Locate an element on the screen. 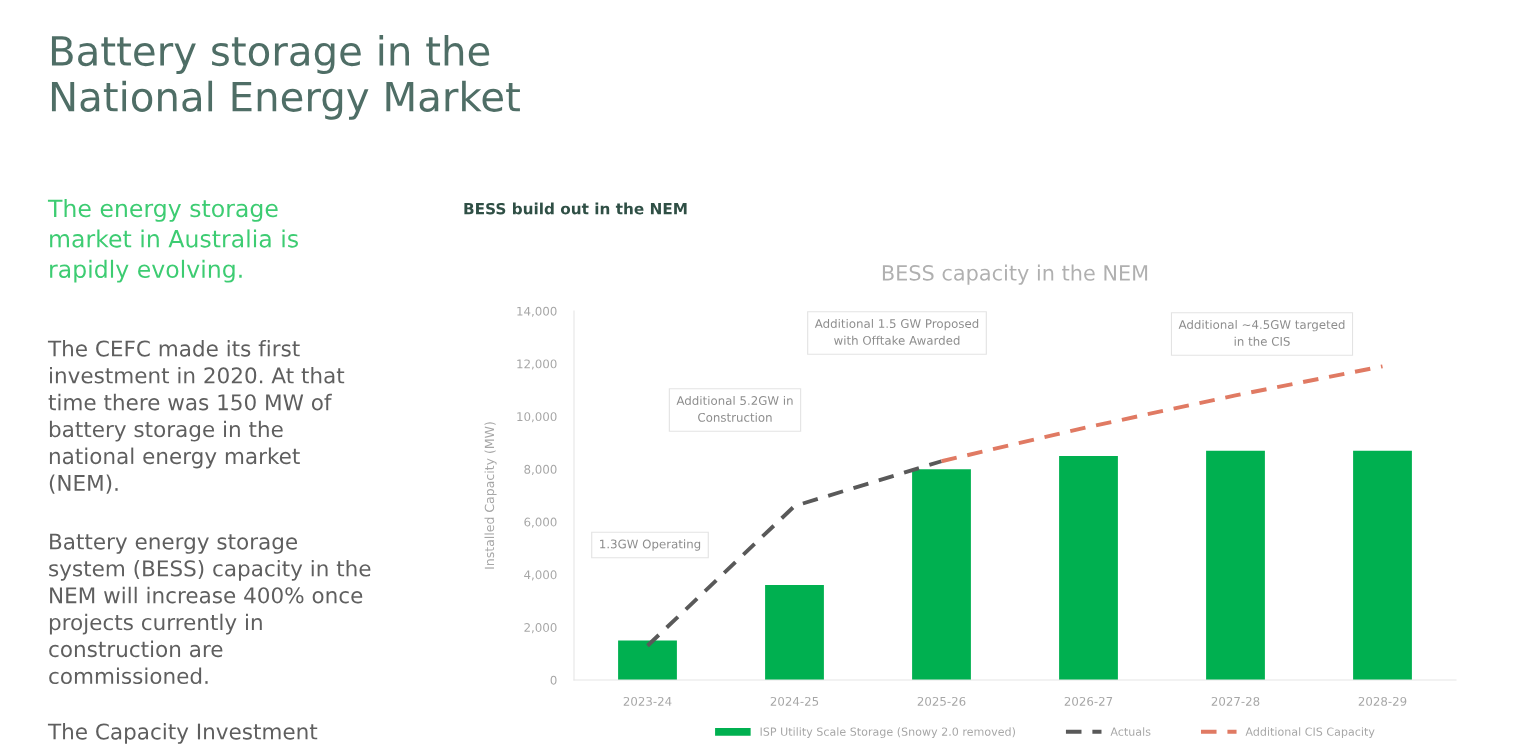  y-tick-label: 0 is located at coordinates (553, 680).